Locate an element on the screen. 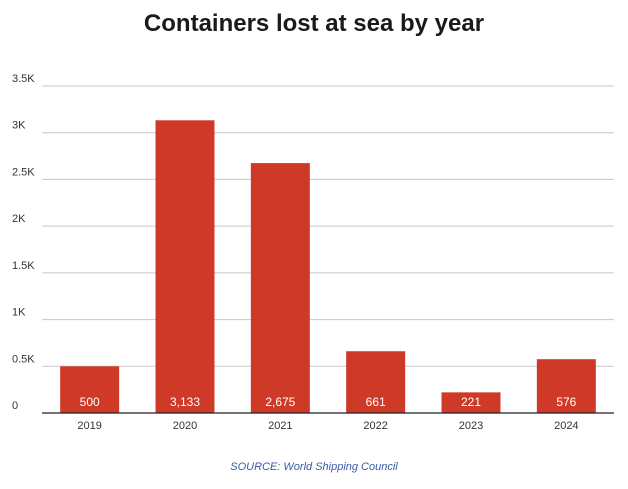  bar-2019 is located at coordinates (90, 389).